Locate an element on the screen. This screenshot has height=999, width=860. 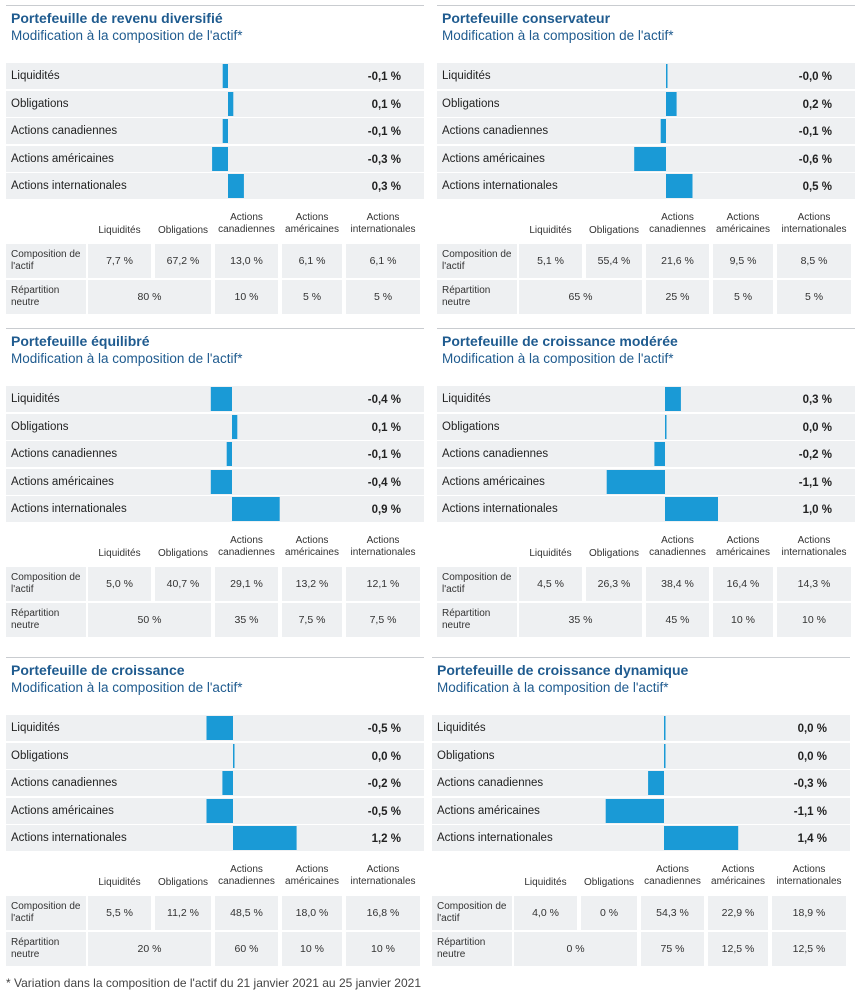
composition-cell: 5,5 % is located at coordinates (119, 913).